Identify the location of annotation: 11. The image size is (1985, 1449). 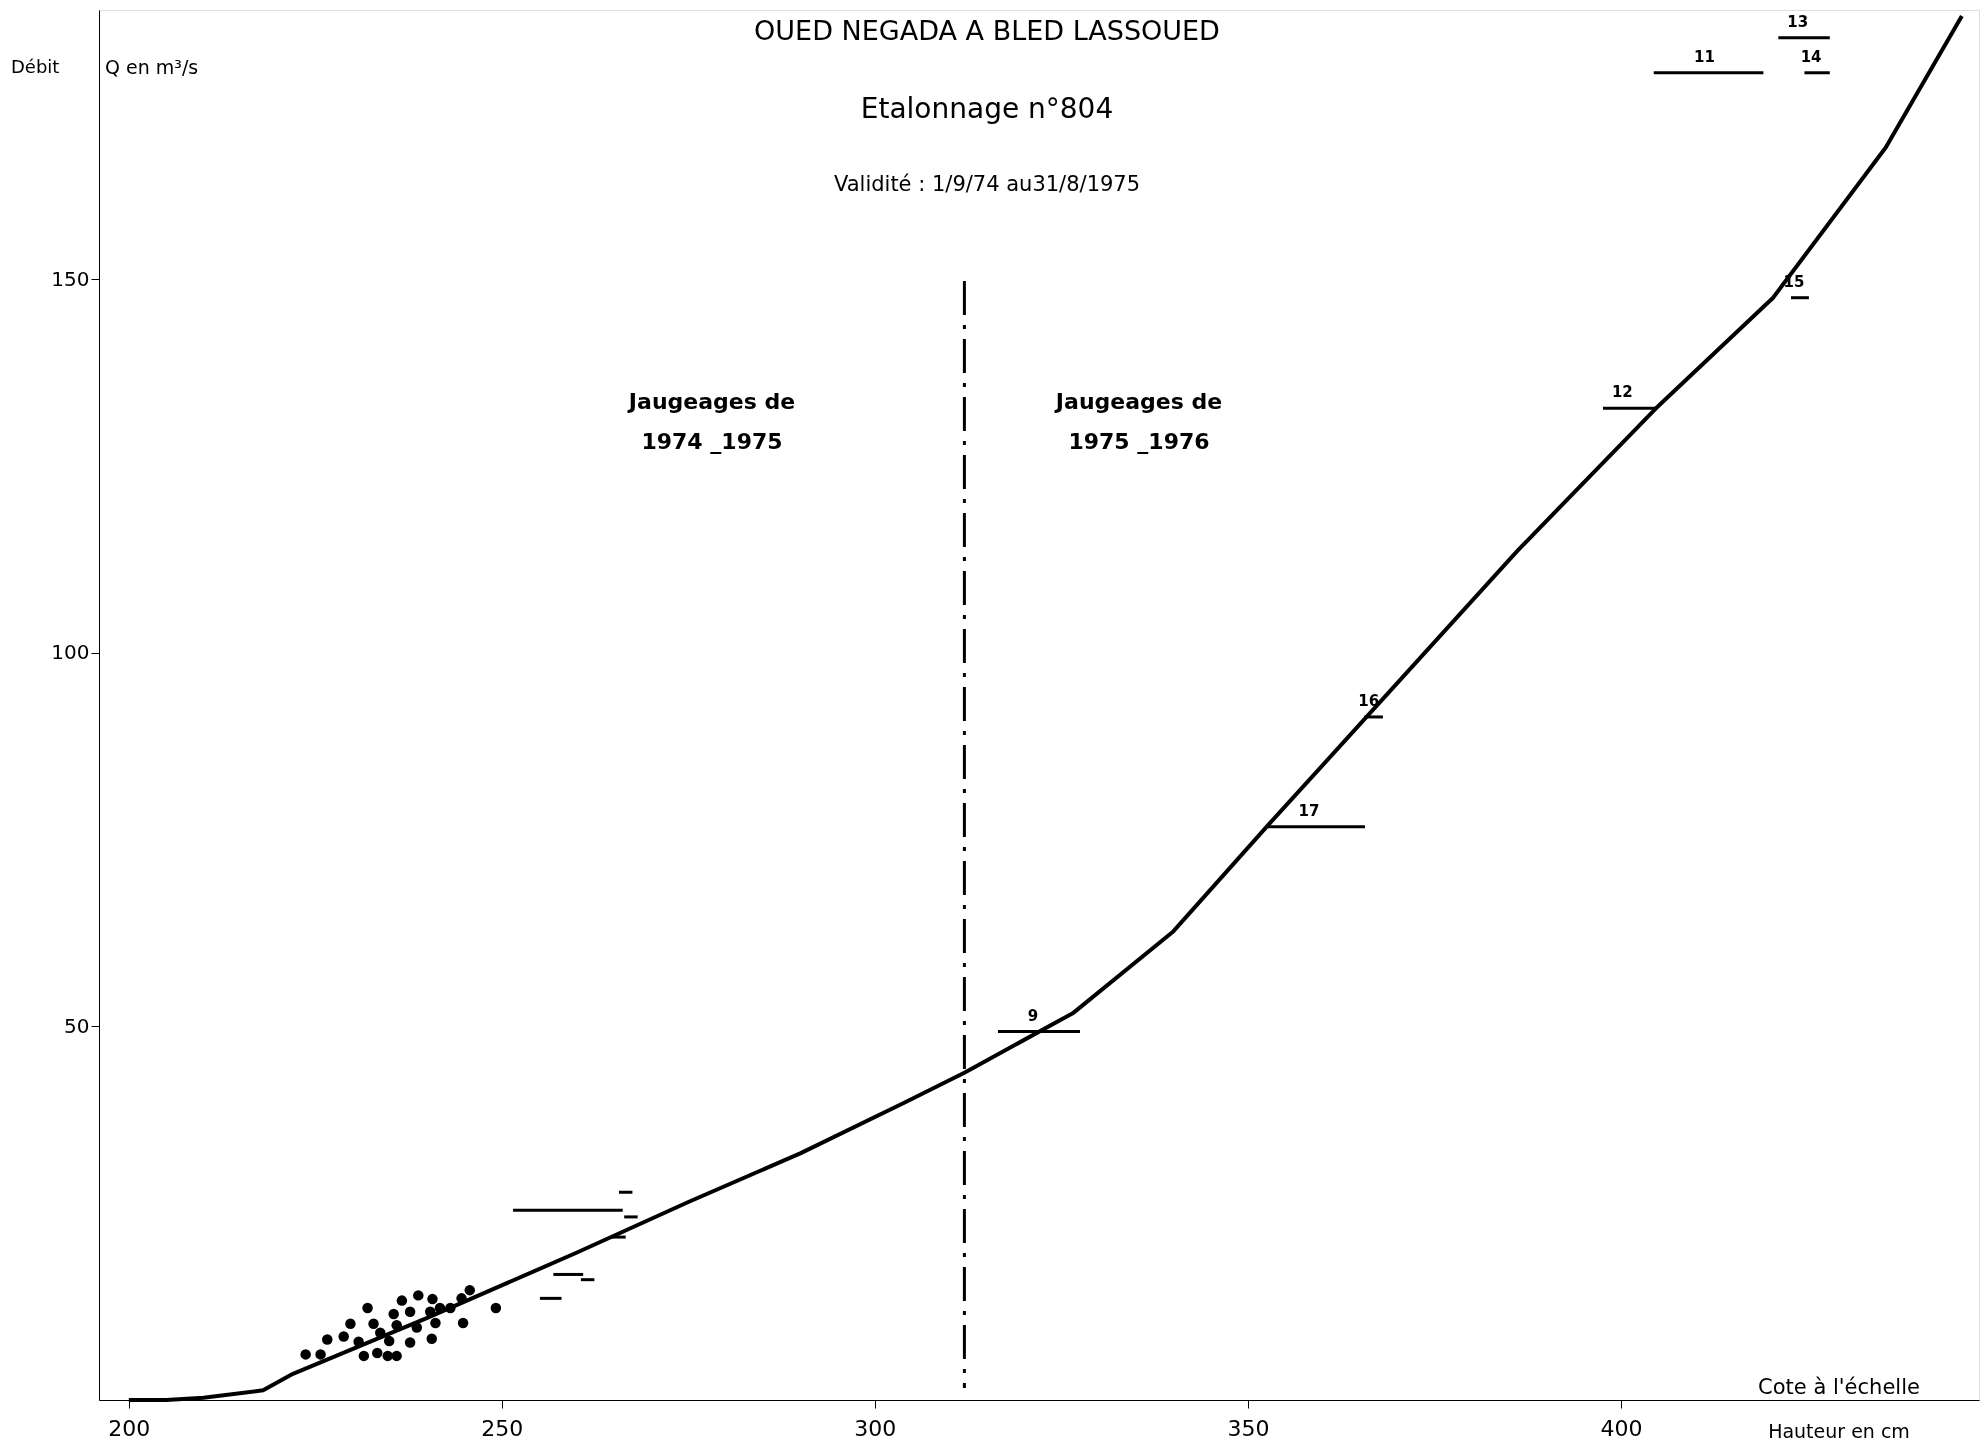
(1704, 56).